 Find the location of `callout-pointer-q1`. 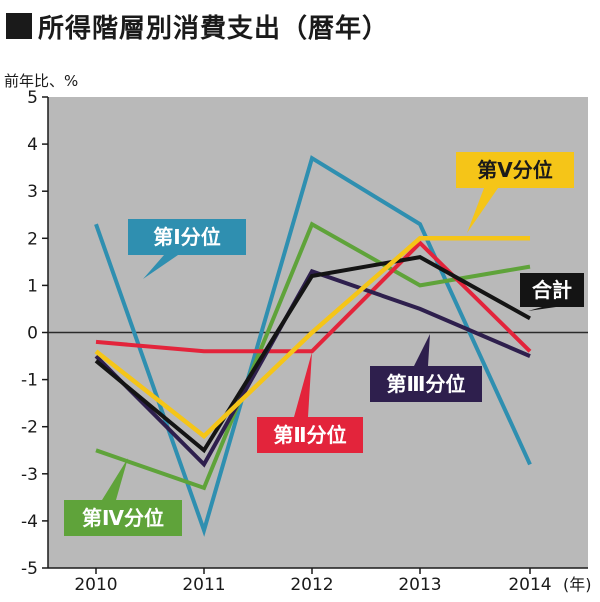

callout-pointer-q1 is located at coordinates (160, 267).